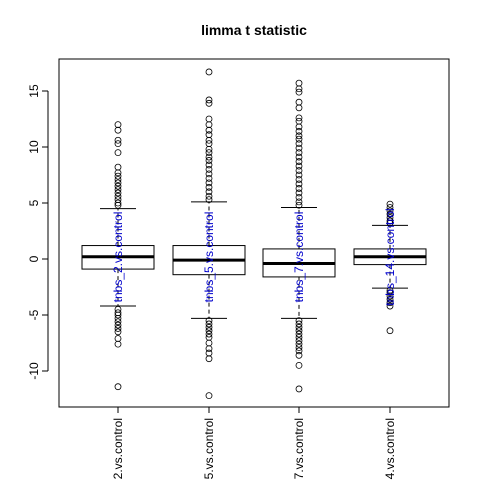 The height and width of the screenshot is (480, 480). What do you see at coordinates (299, 448) in the screenshot?
I see `x-tick-label: 7.vs.control` at bounding box center [299, 448].